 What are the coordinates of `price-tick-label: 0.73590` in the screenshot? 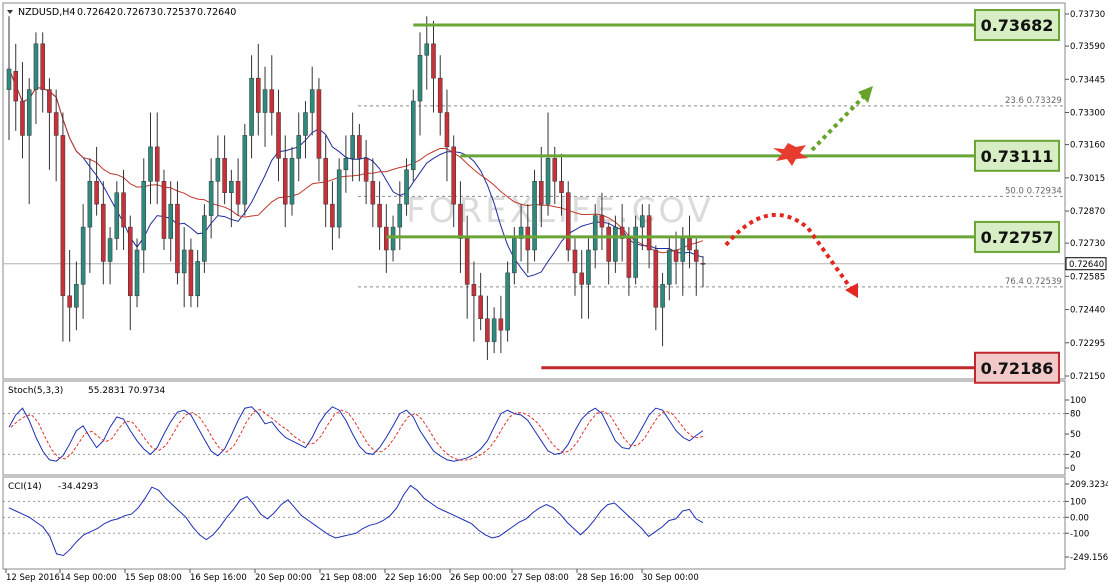 It's located at (1087, 47).